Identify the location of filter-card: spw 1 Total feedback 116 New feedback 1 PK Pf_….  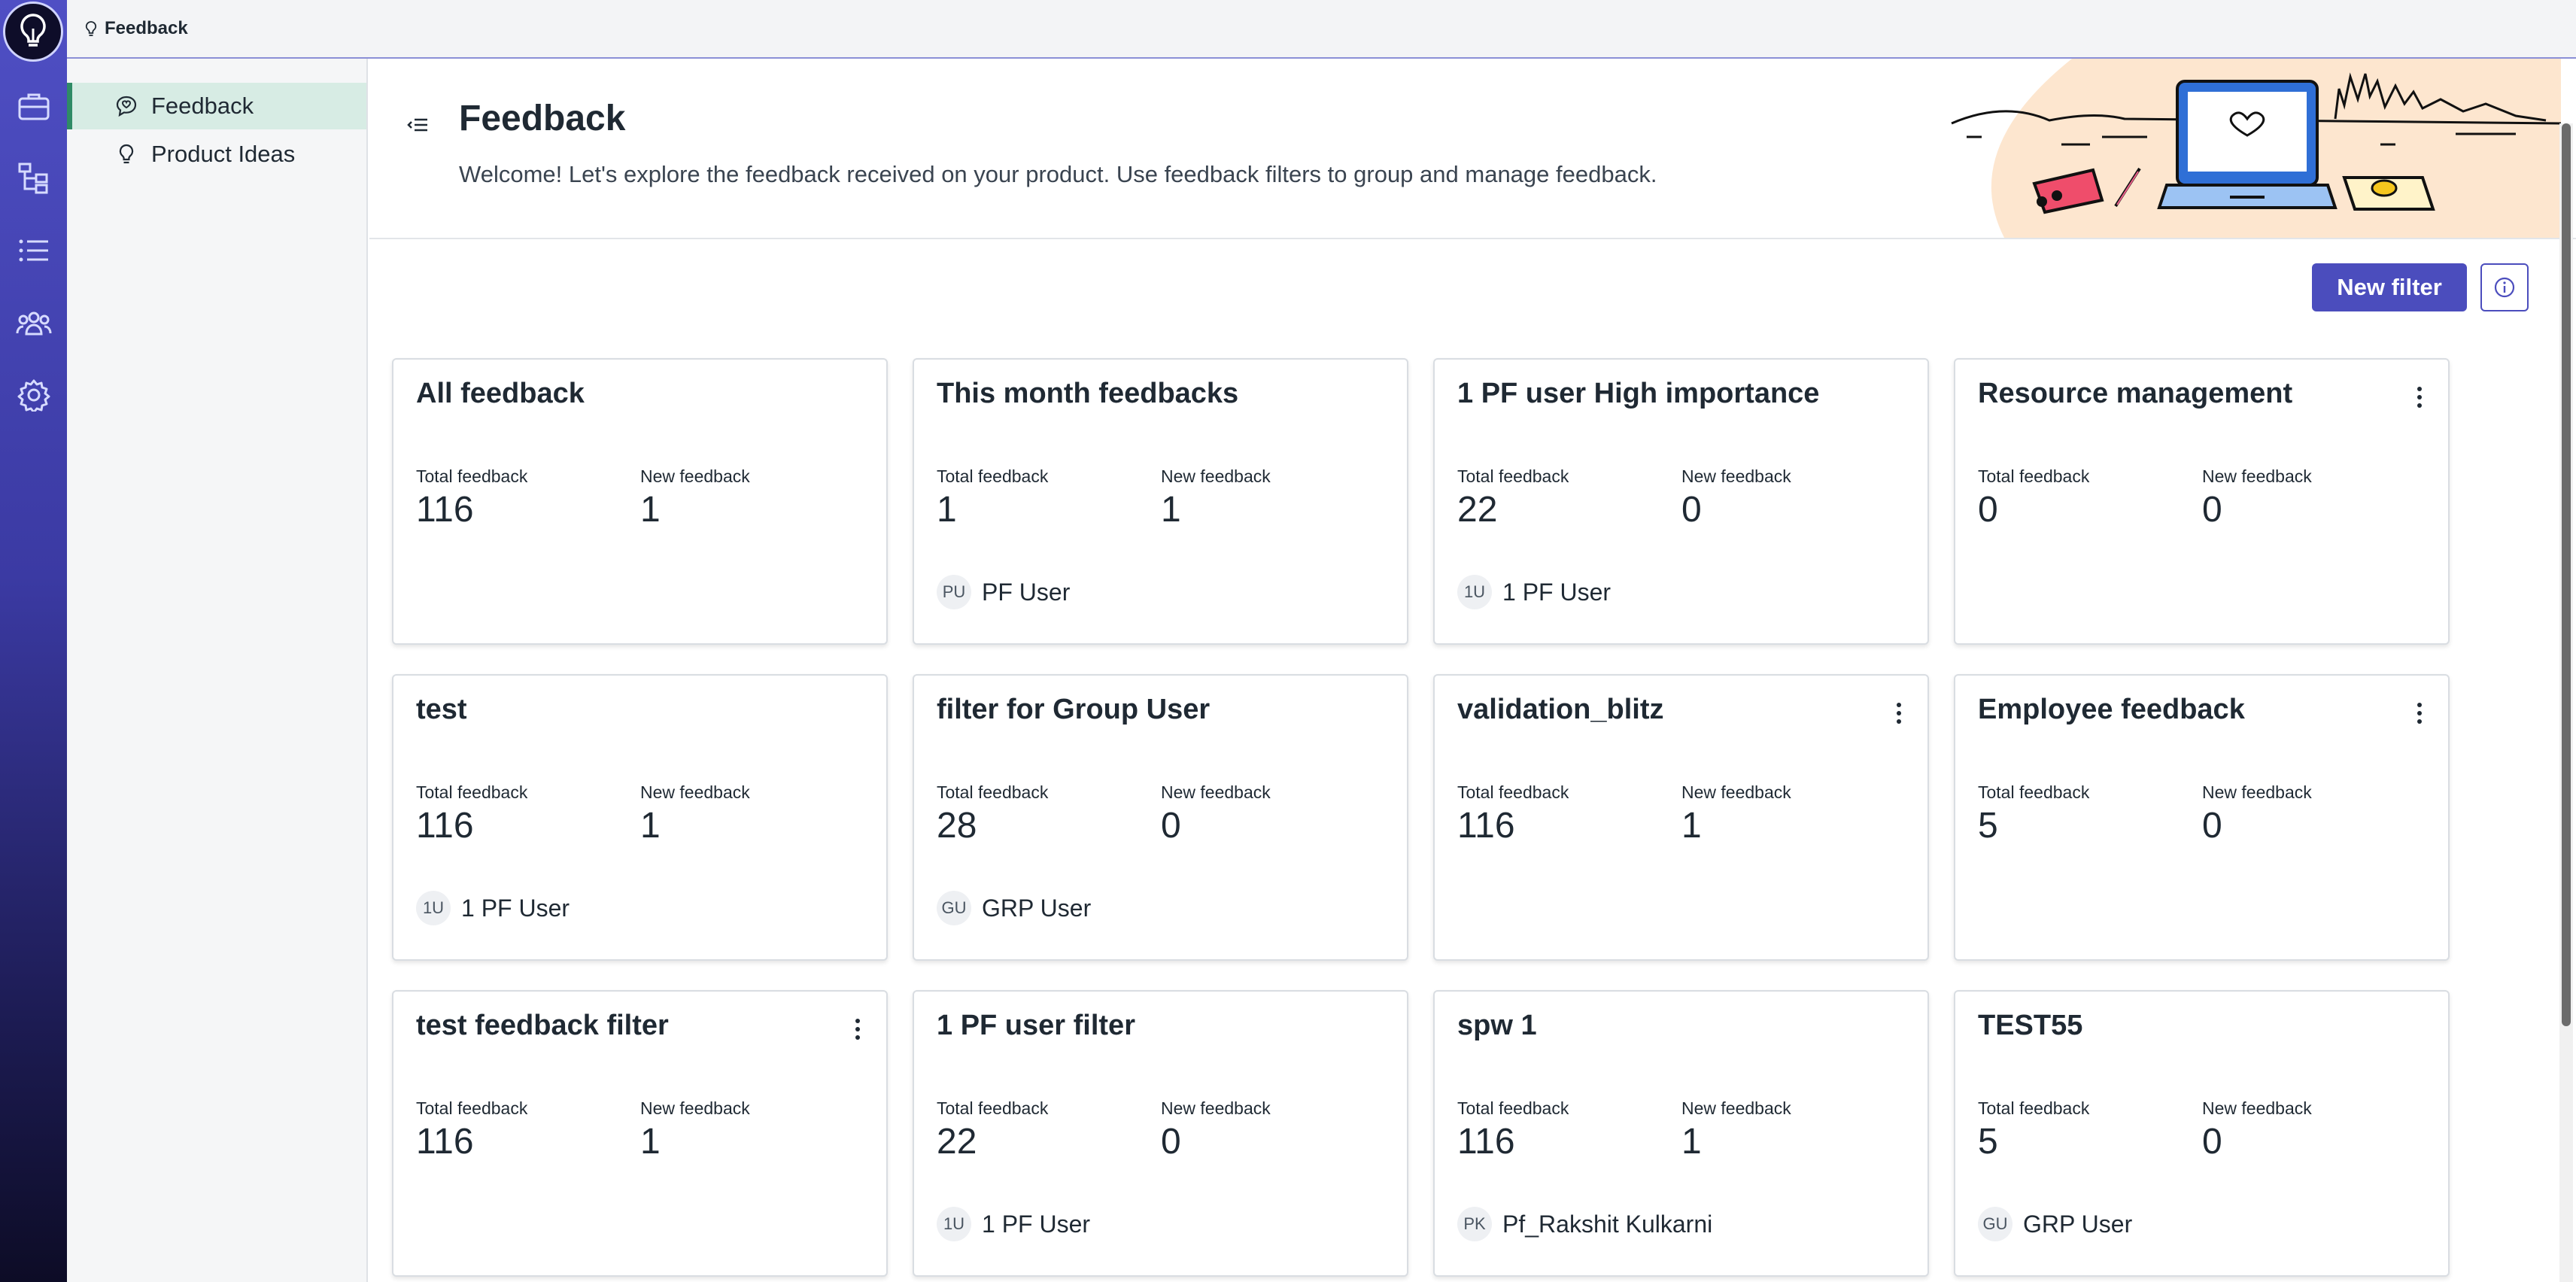
(1681, 1133).